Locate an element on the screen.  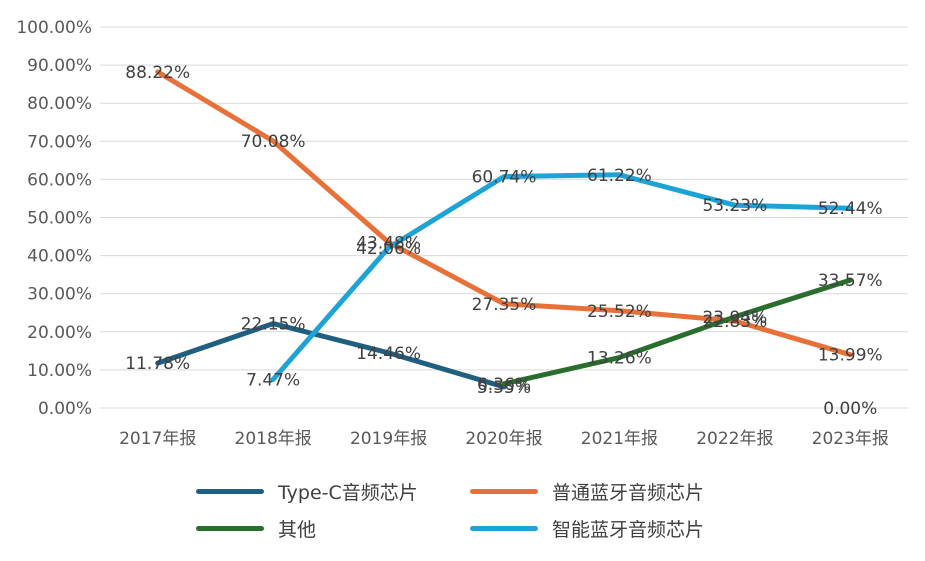
y-tick-label: 60.00% is located at coordinates (59, 180).